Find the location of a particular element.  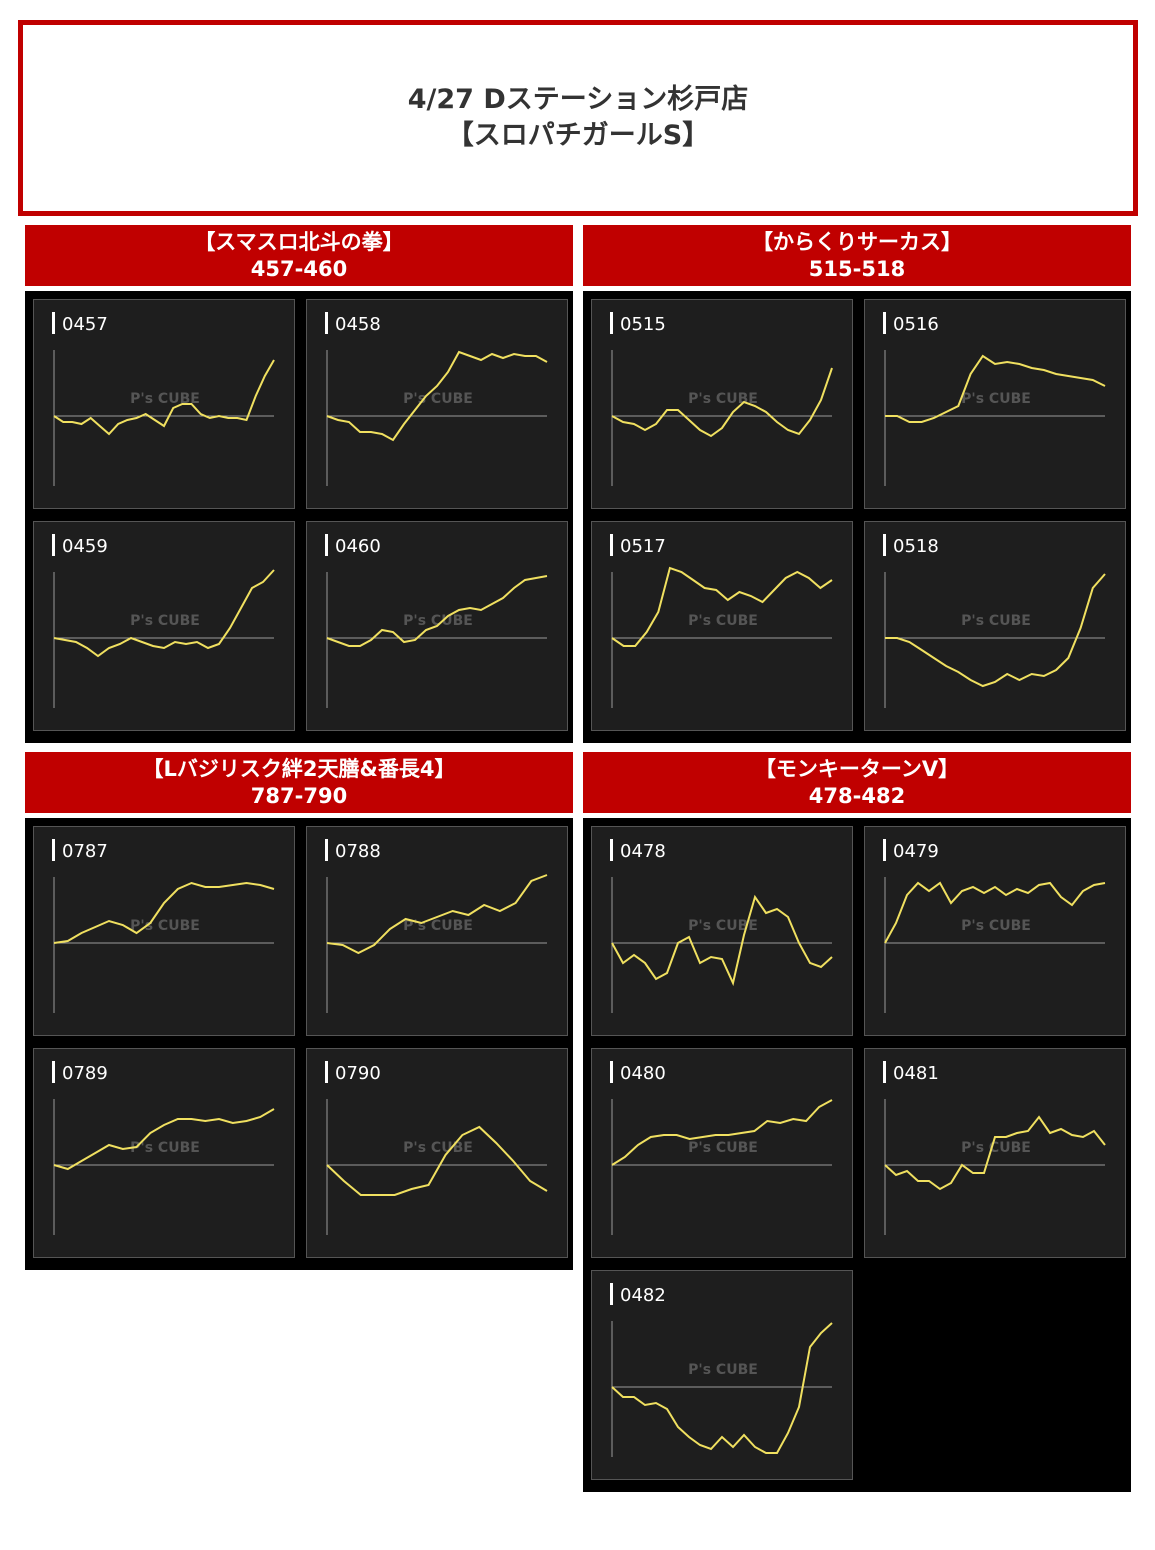

chart-svg: 0459 P's CUBE is located at coordinates (163, 621).